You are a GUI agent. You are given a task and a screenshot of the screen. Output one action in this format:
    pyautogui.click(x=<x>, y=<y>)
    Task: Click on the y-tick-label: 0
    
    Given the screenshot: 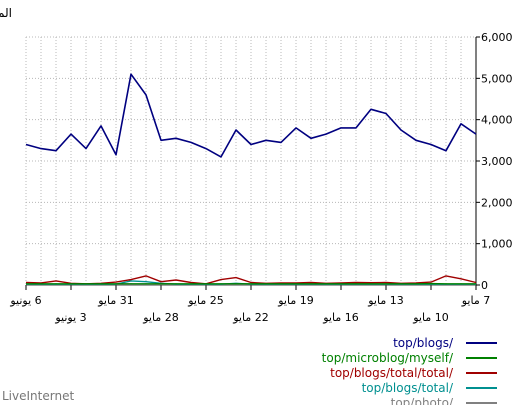 What is the action you would take?
    pyautogui.click(x=484, y=285)
    